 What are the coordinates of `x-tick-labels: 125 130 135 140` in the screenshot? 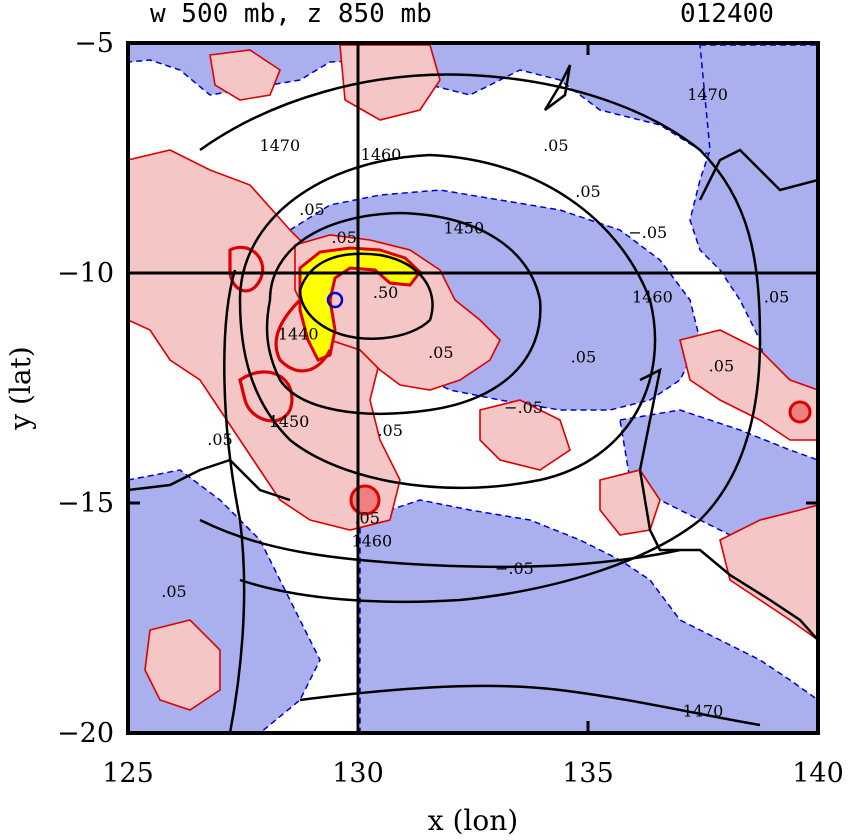 It's located at (473, 773).